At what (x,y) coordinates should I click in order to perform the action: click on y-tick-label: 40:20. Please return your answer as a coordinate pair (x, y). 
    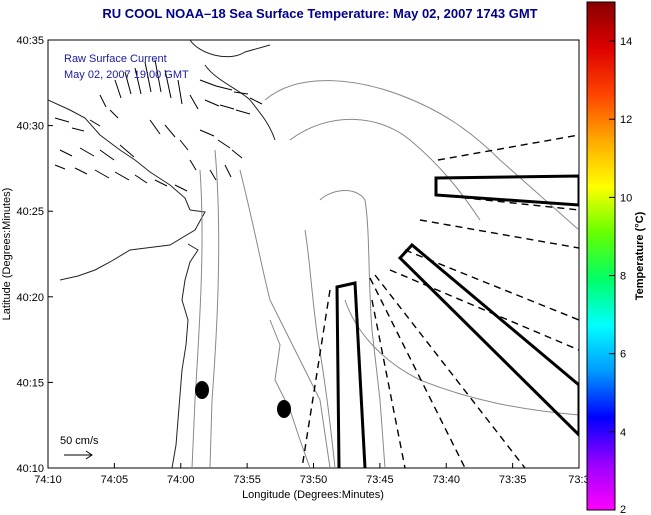
    Looking at the image, I should click on (30, 298).